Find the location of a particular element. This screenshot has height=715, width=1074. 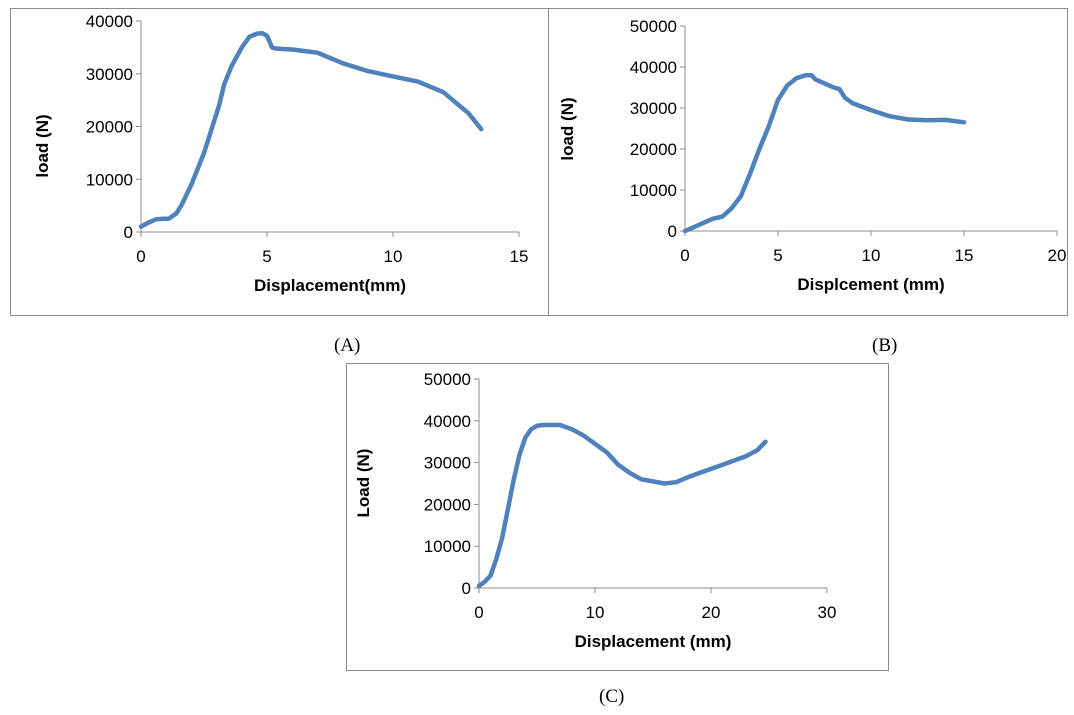

chart-a-series-line is located at coordinates (311, 129).